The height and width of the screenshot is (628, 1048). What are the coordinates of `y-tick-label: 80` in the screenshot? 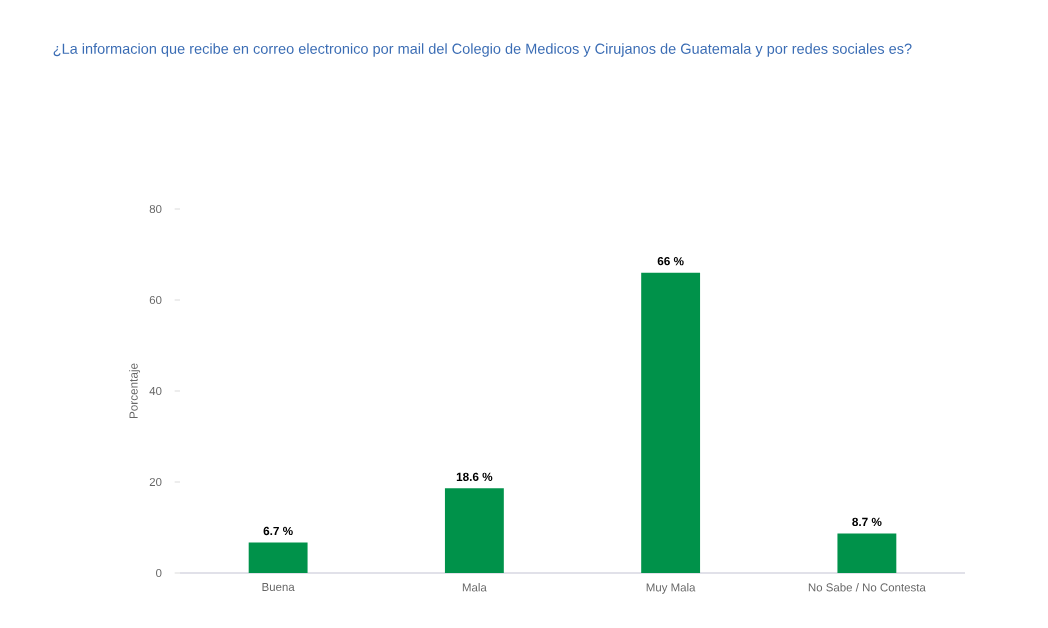 It's located at (155, 209).